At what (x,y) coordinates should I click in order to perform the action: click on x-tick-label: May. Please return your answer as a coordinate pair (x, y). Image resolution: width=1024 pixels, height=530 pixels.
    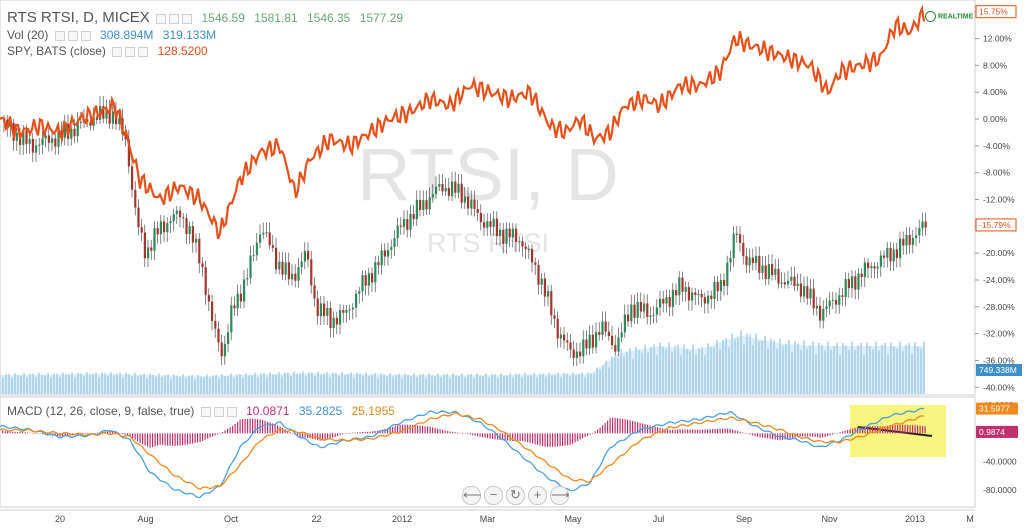
    Looking at the image, I should click on (573, 519).